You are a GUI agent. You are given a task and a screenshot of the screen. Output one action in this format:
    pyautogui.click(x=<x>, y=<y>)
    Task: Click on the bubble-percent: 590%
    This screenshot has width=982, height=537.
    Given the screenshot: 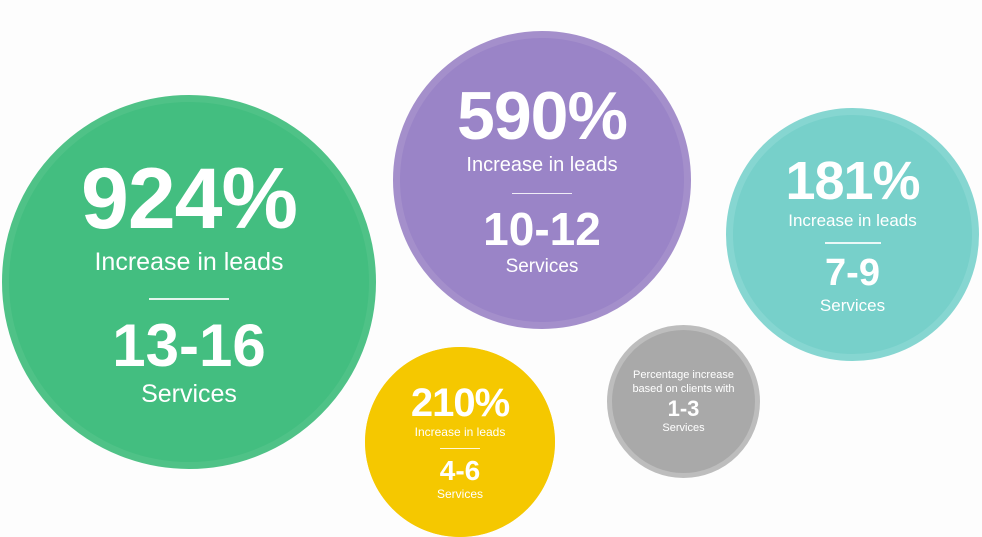 What is the action you would take?
    pyautogui.click(x=542, y=115)
    